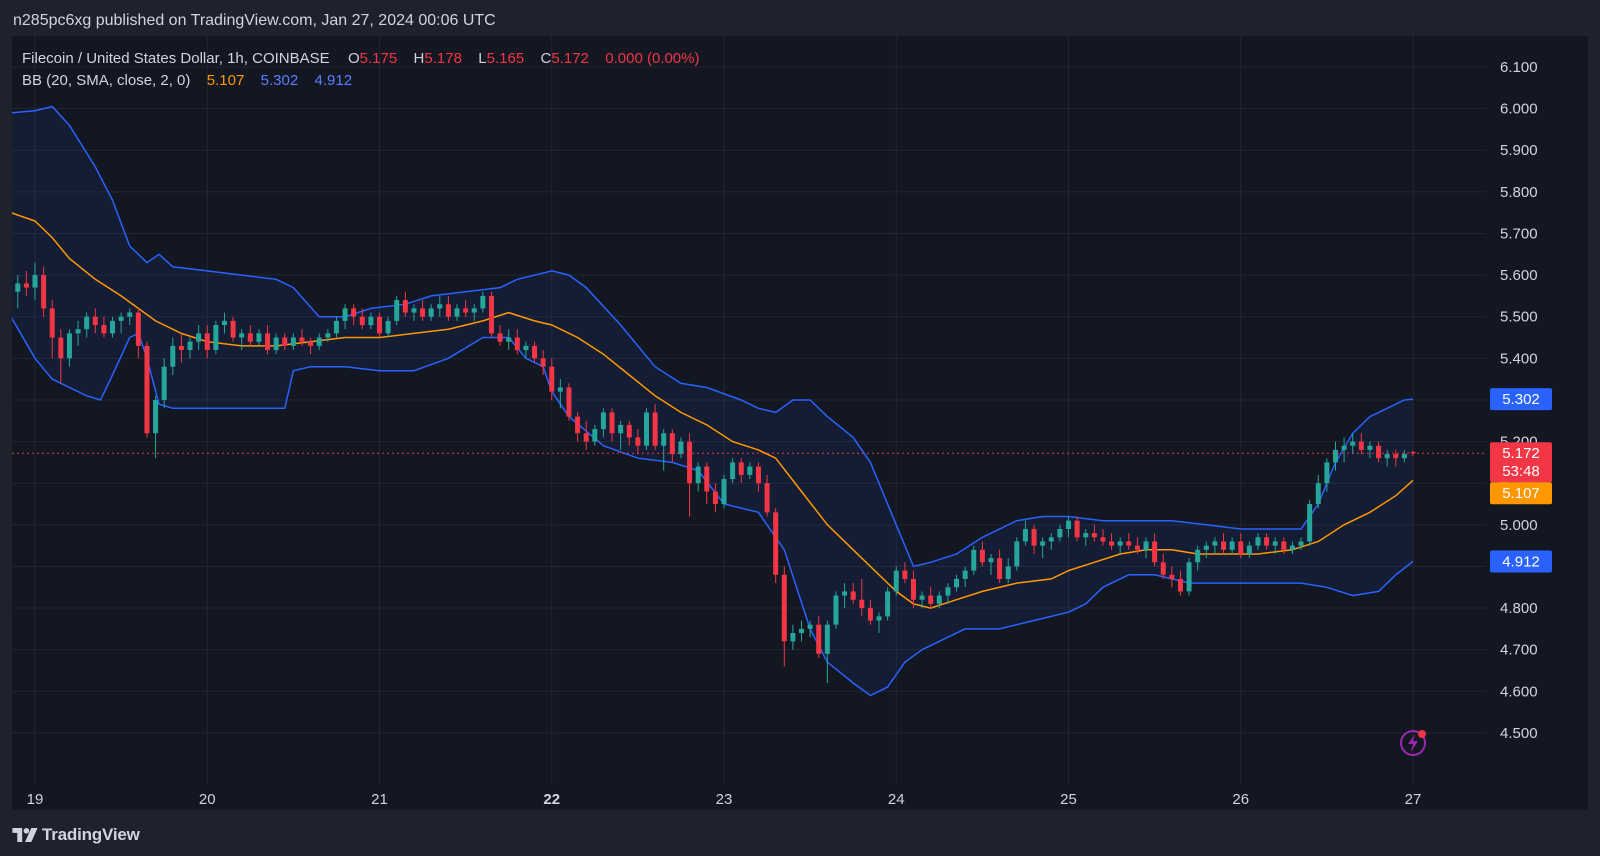 This screenshot has width=1600, height=856. What do you see at coordinates (1519, 150) in the screenshot?
I see `price-tick-label: 5.900` at bounding box center [1519, 150].